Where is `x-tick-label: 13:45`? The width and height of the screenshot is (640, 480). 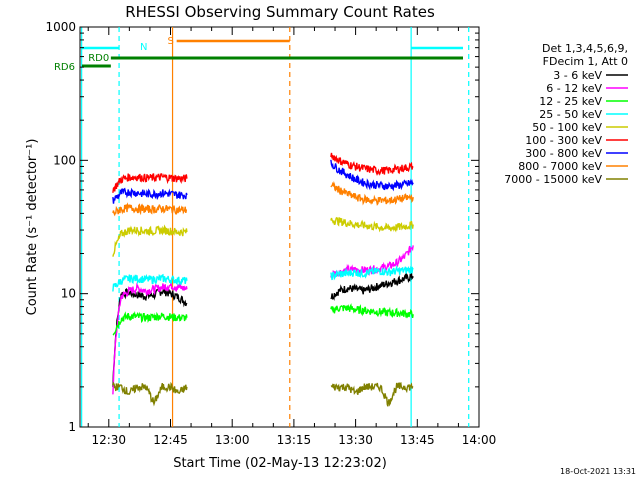 x-tick-label: 13:45 is located at coordinates (417, 440).